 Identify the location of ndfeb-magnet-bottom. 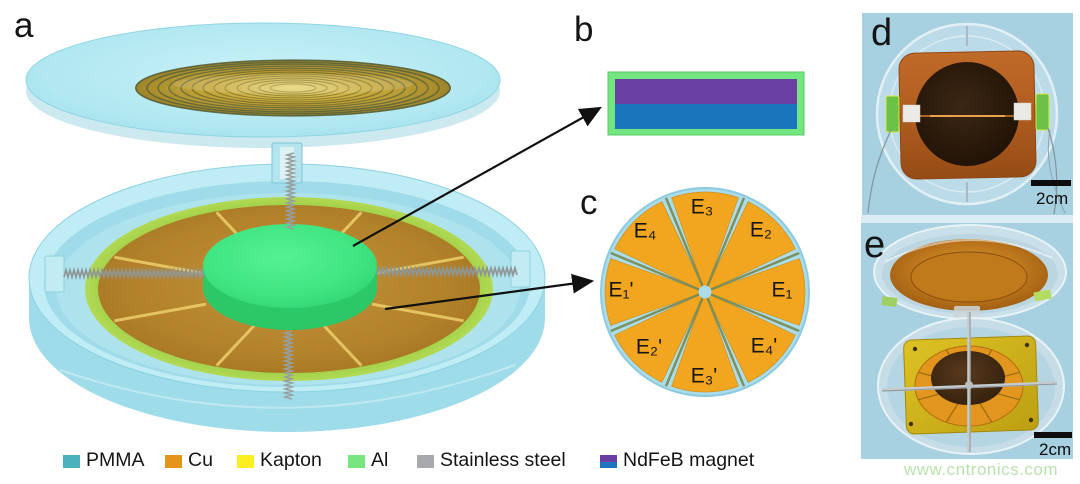
(706, 116).